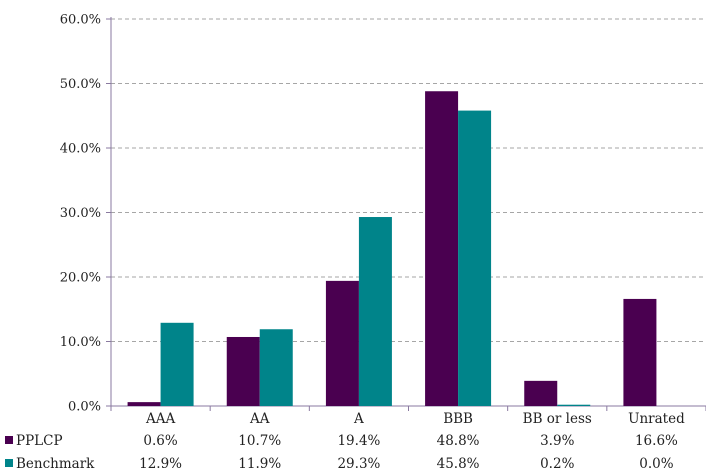 This screenshot has width=706, height=475. Describe the element at coordinates (243, 371) in the screenshot. I see `bar-pplcp-aa` at that location.